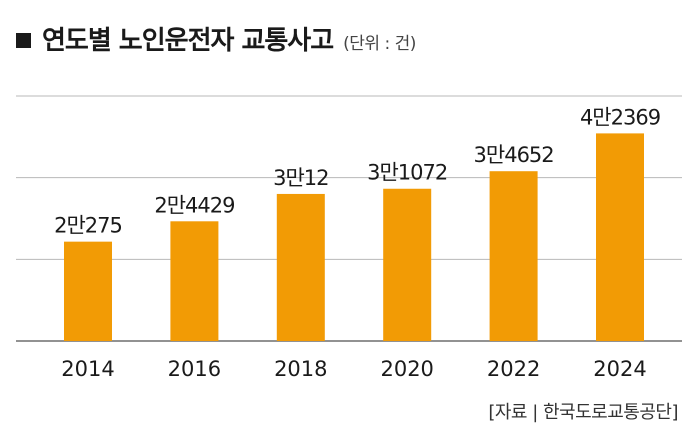 The height and width of the screenshot is (445, 700). I want to click on data-label: 3만12, so click(300, 178).